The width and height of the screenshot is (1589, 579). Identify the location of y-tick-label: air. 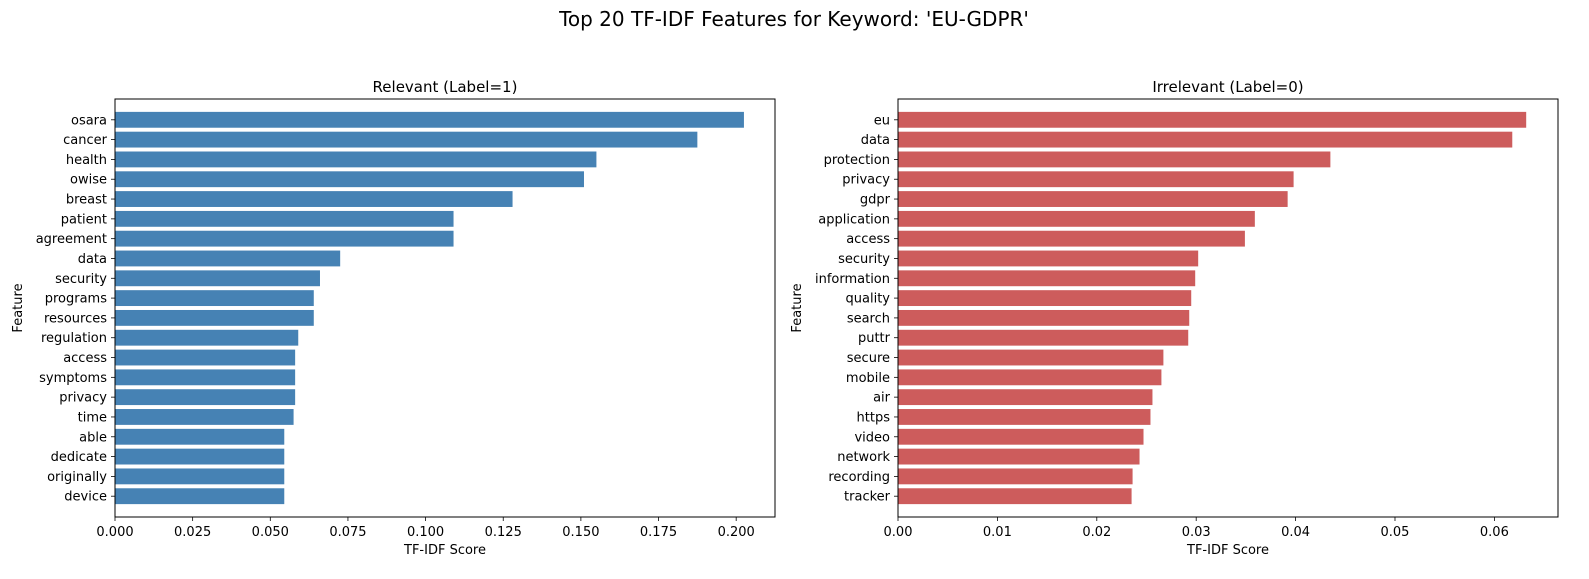
(882, 398).